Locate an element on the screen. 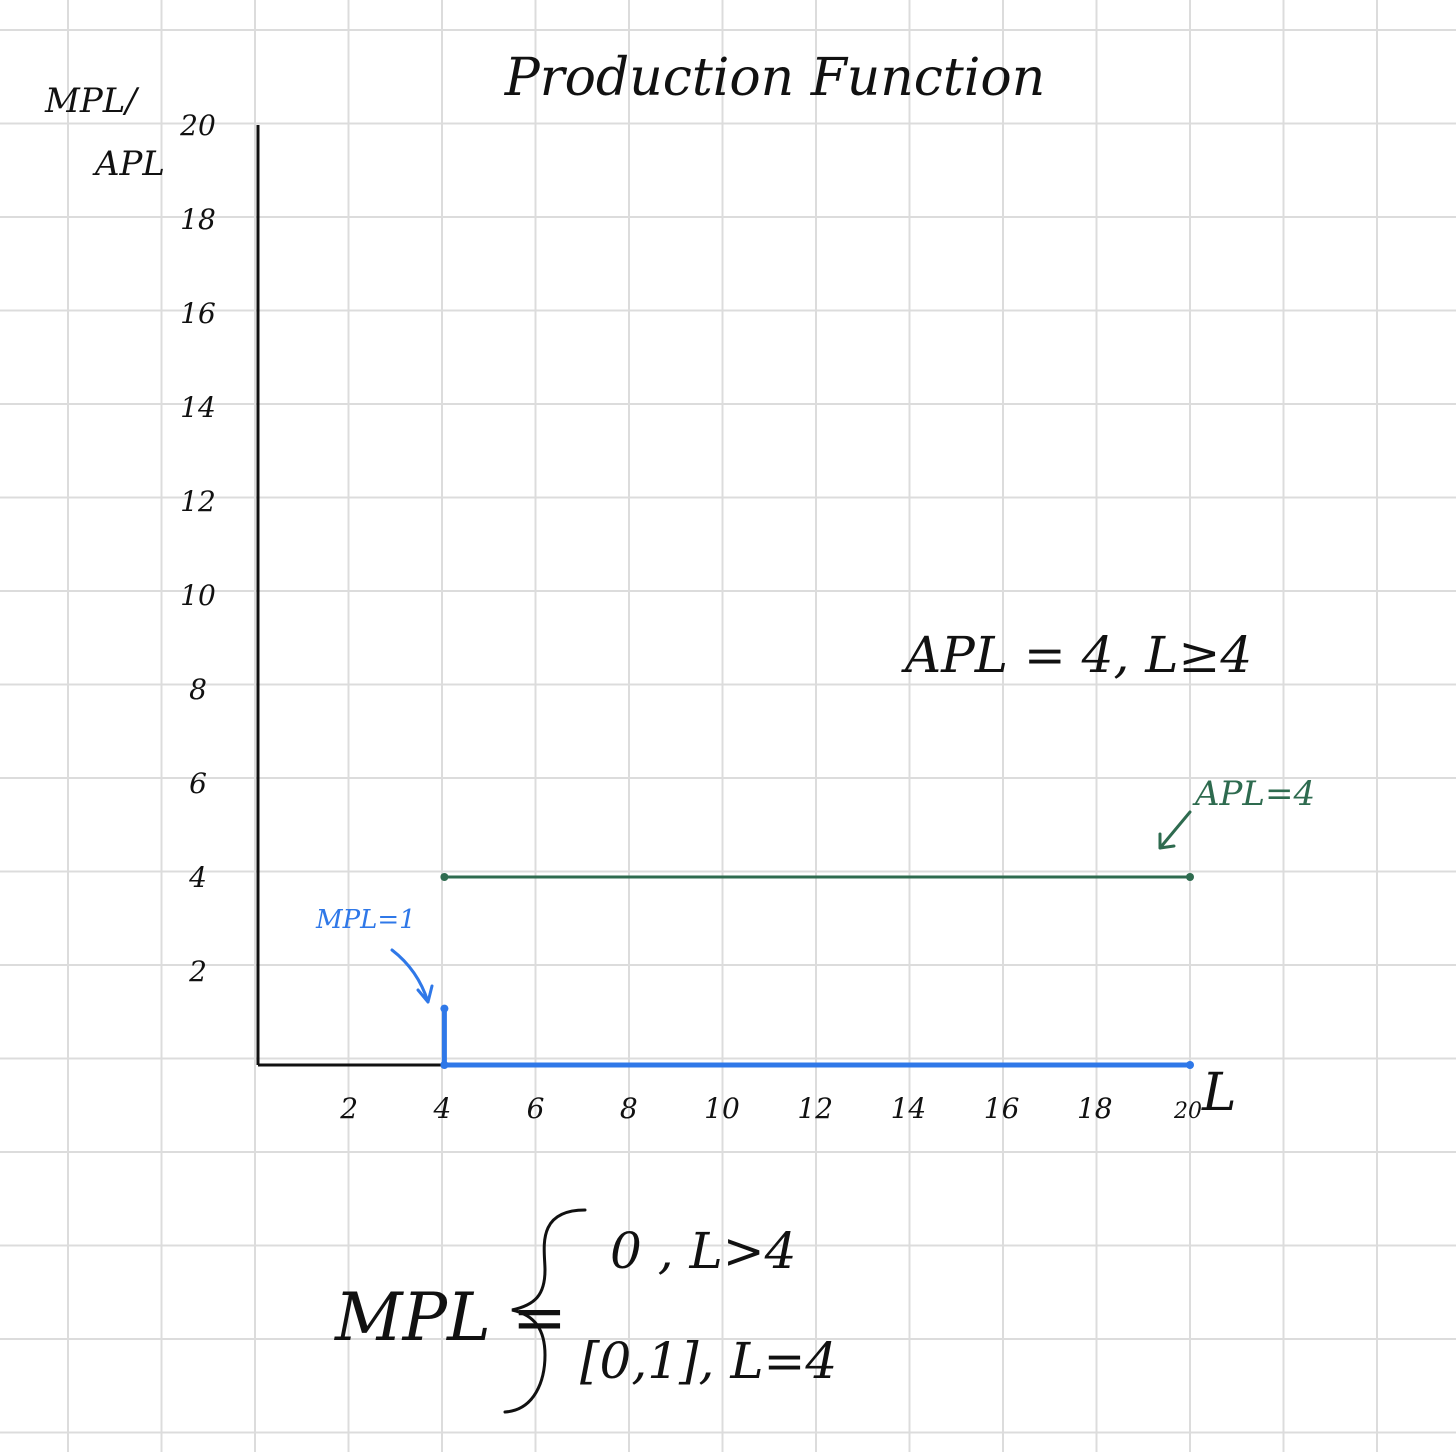 Image resolution: width=1456 pixels, height=1452 pixels. mpl-case-2: [0,1], L=4 is located at coordinates (708, 1361).